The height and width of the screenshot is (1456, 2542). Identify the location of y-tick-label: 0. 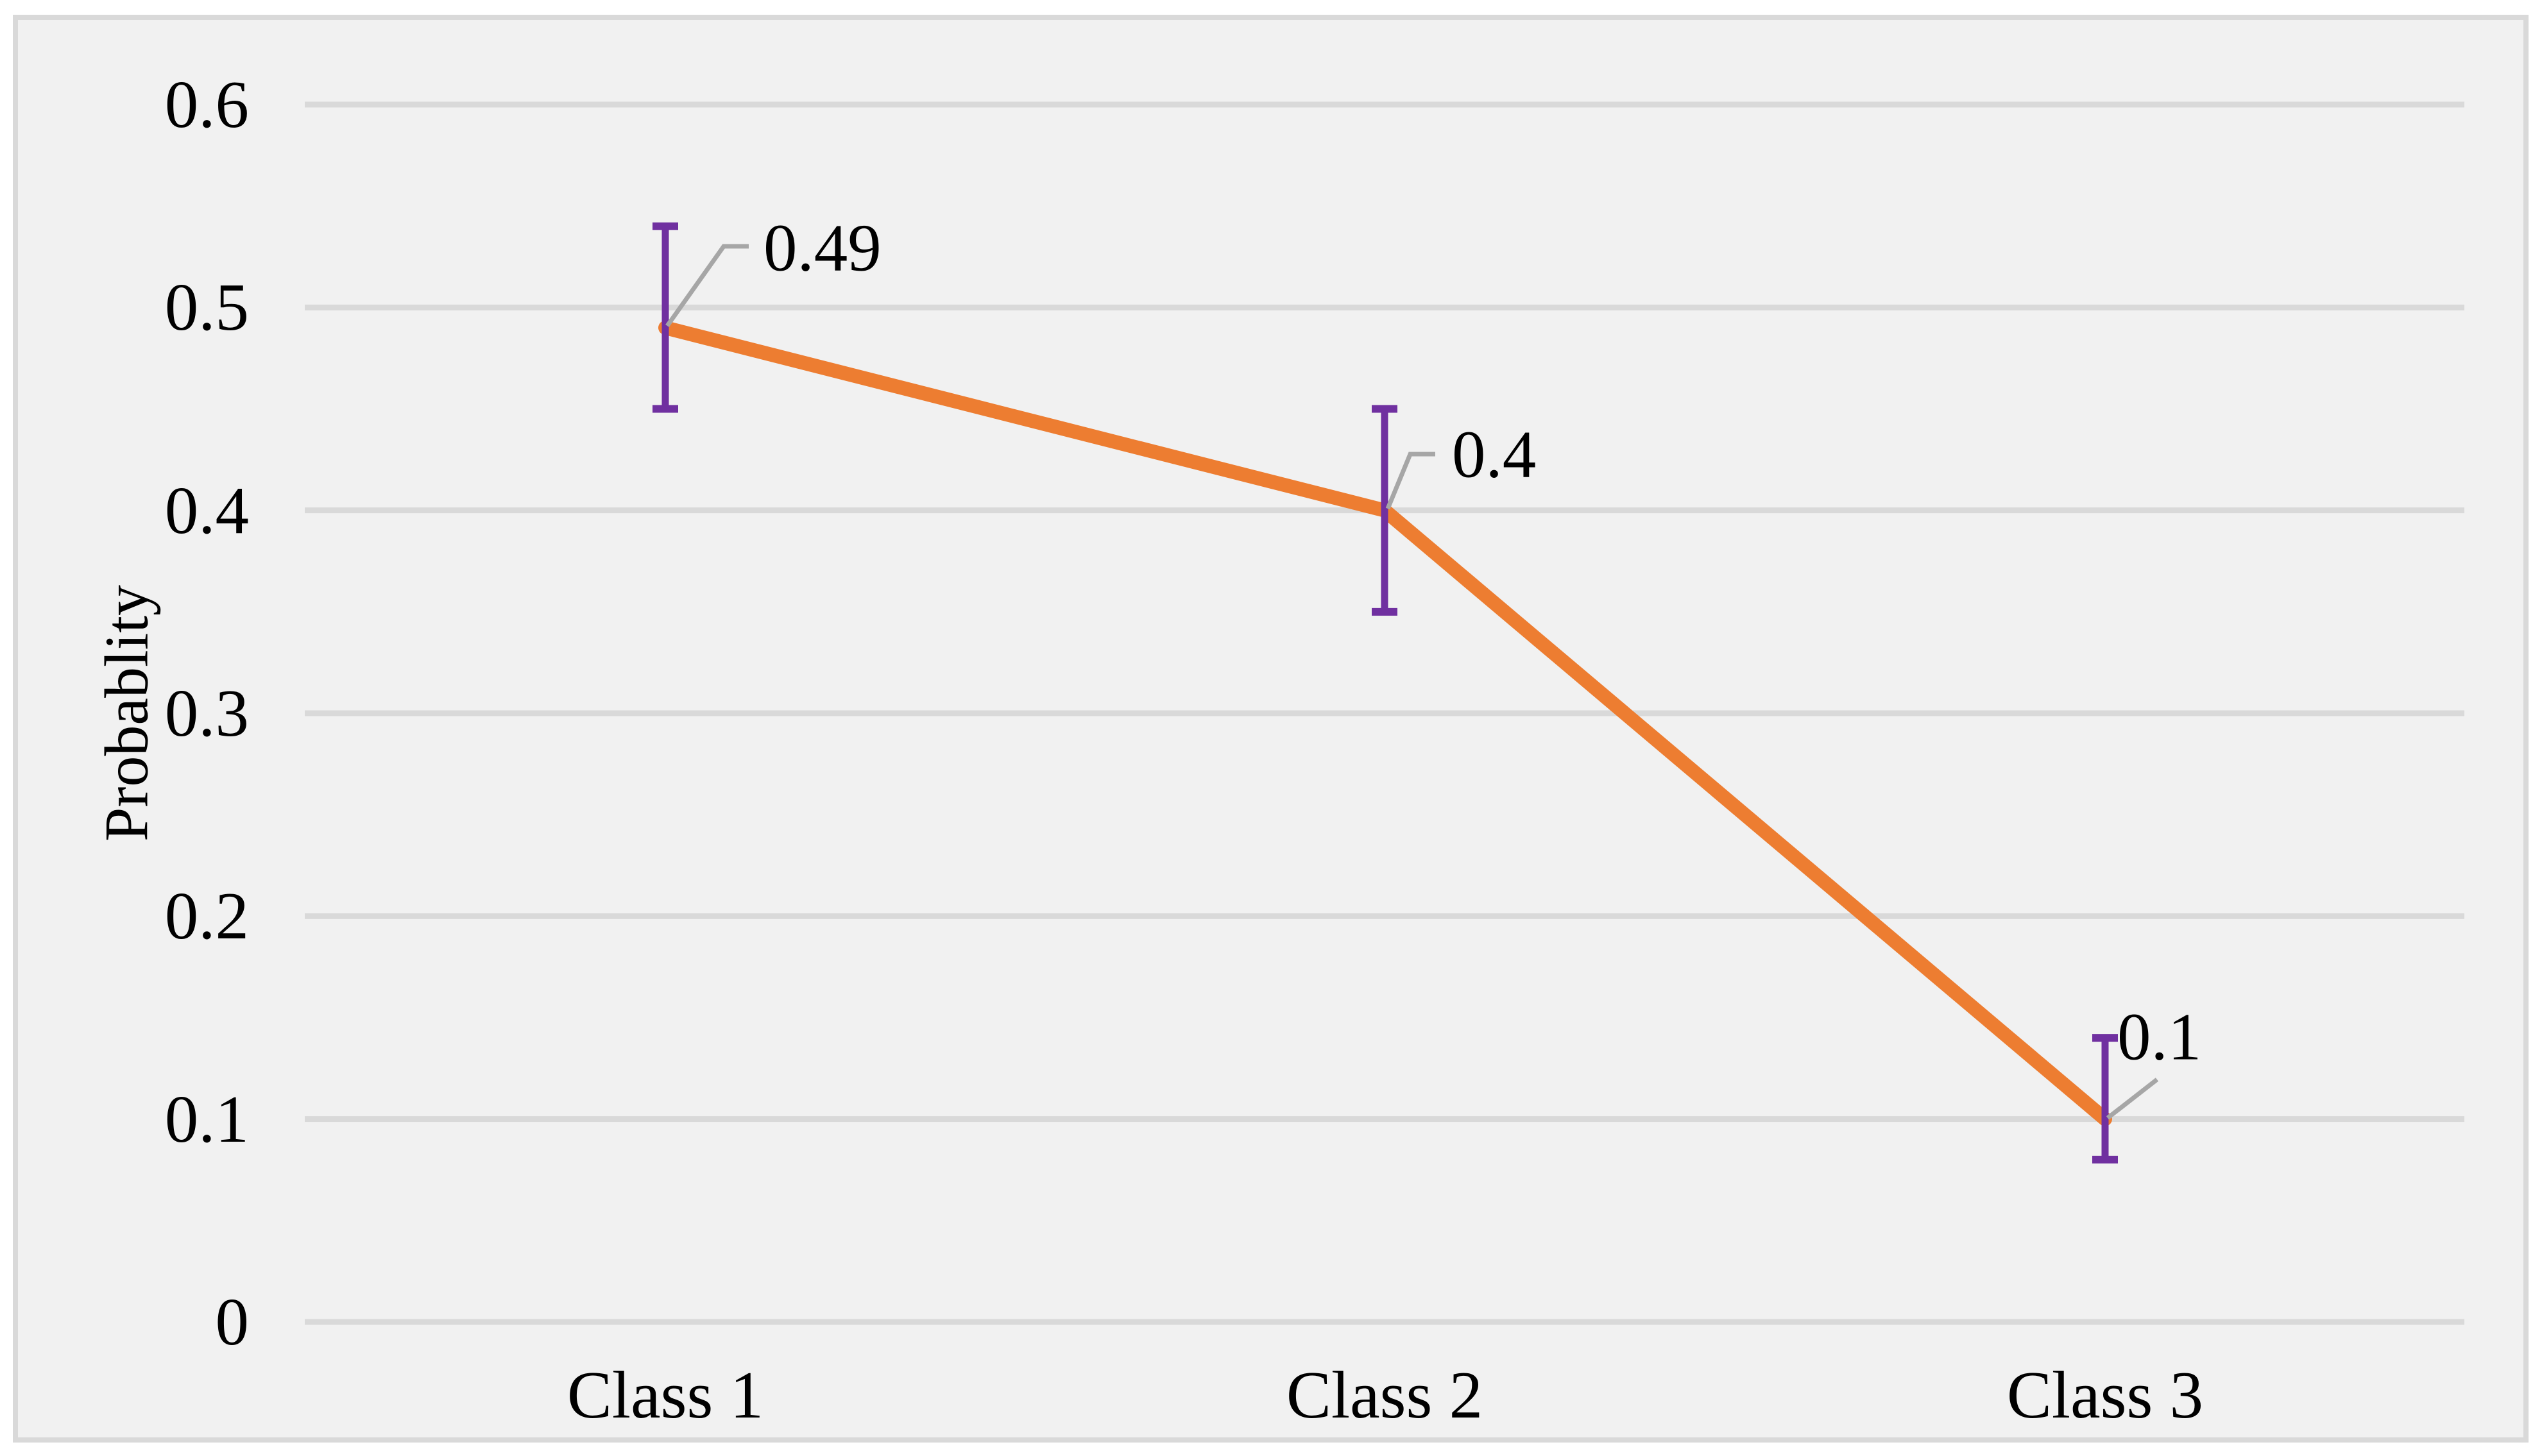
(232, 1322).